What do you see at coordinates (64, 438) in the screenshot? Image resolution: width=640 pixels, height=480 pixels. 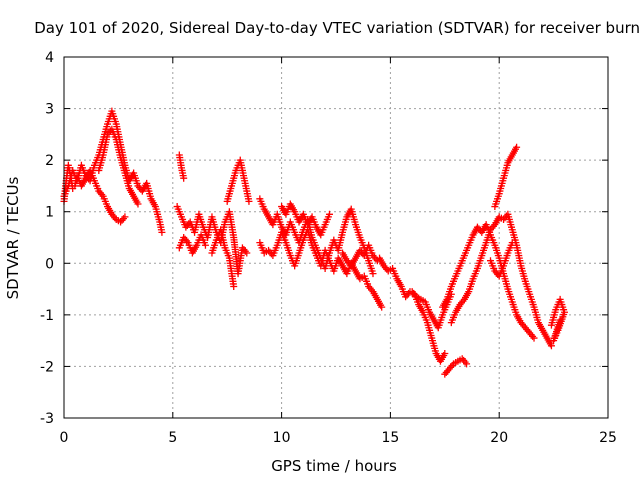 I see `x-tick-label: 0` at bounding box center [64, 438].